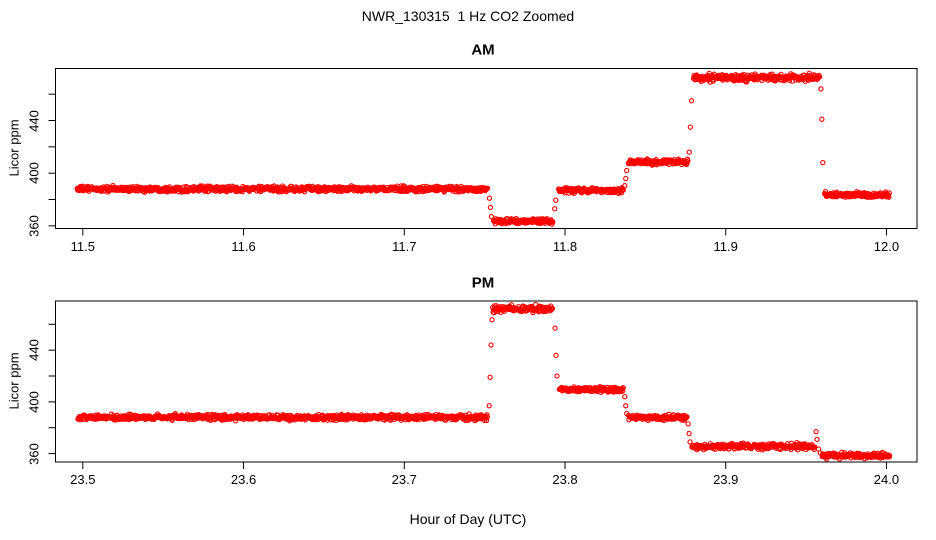 The image size is (936, 540). Describe the element at coordinates (565, 479) in the screenshot. I see `x-tick-label: 23.8` at that location.